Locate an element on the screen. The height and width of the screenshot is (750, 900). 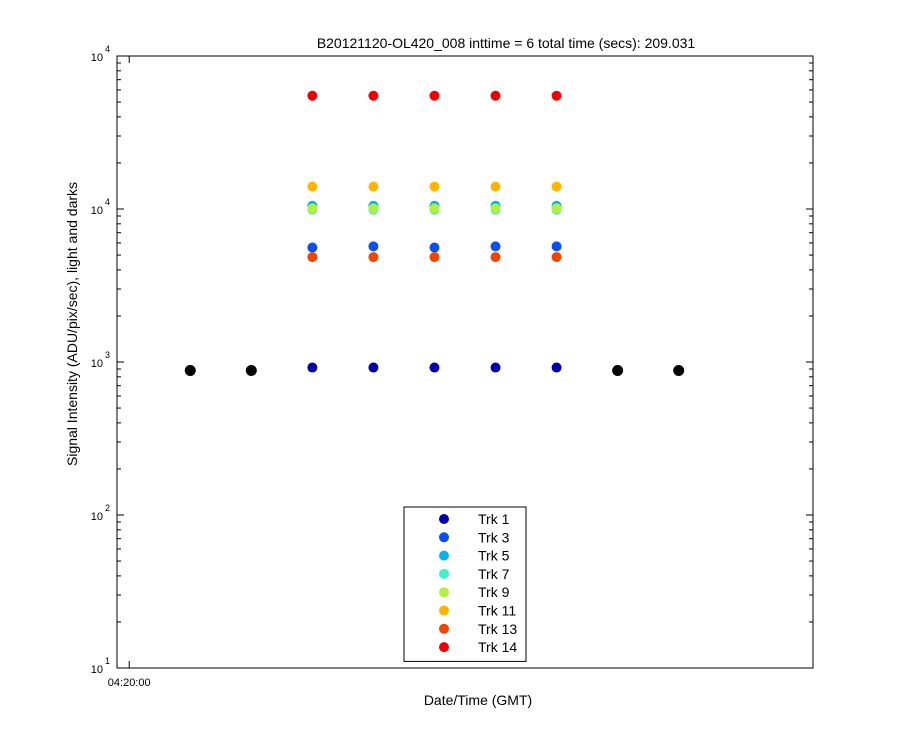
y-tick-exponent: 2 is located at coordinates (107, 508).